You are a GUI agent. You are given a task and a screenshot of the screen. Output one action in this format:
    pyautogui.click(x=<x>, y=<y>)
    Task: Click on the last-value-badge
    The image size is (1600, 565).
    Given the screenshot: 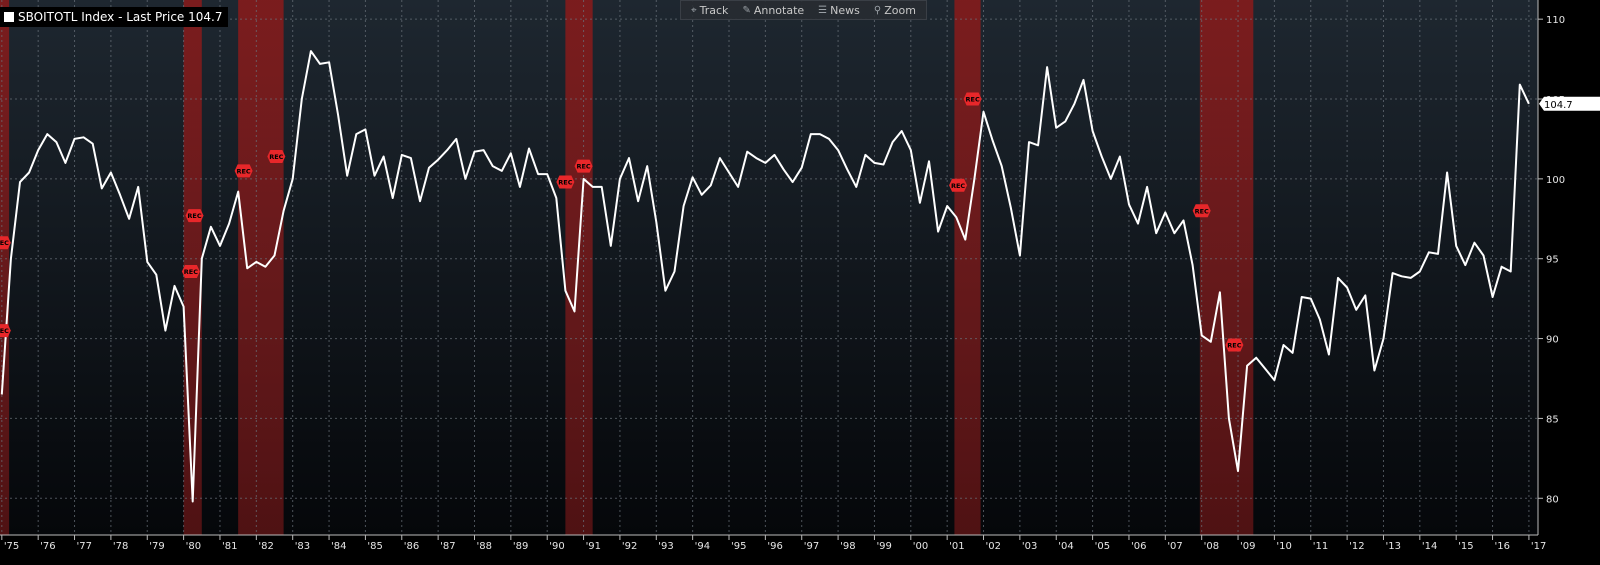 What is the action you would take?
    pyautogui.click(x=1569, y=103)
    